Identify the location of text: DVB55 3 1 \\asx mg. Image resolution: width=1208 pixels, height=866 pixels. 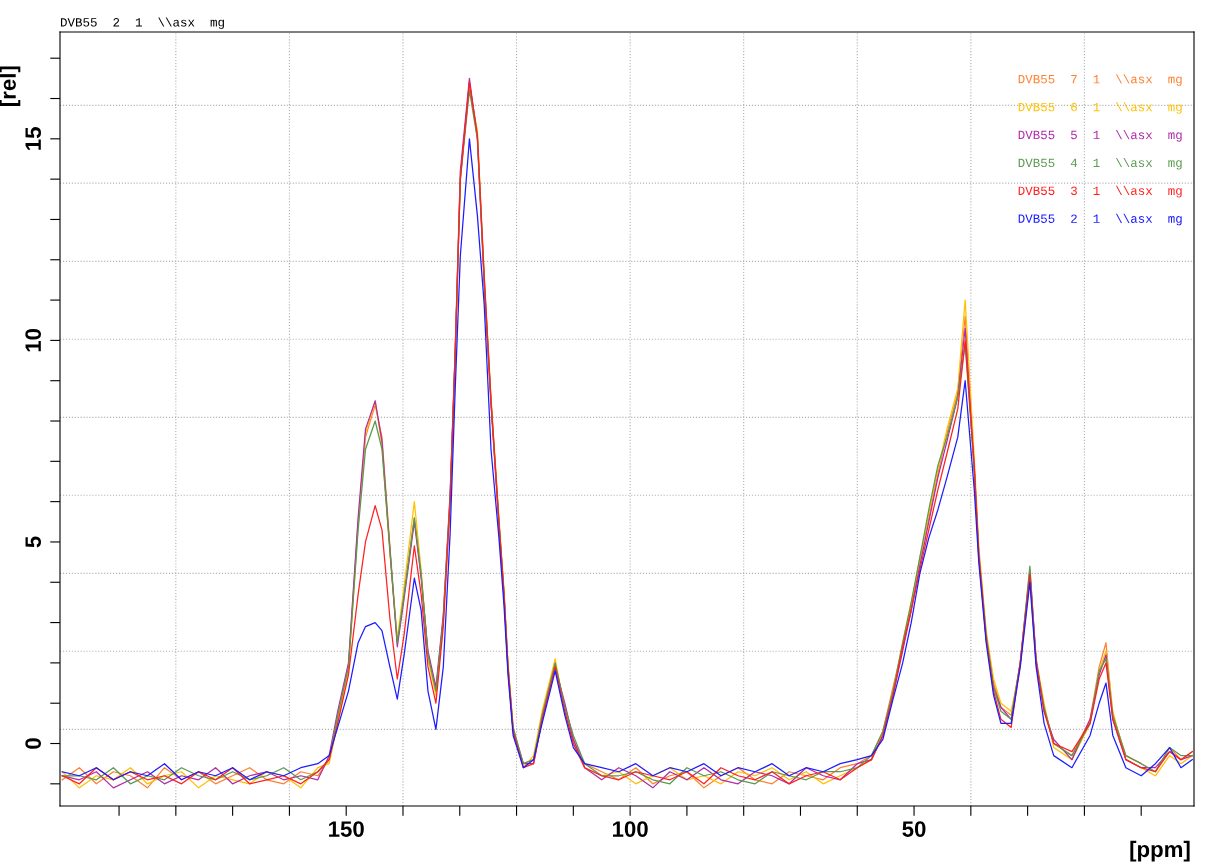
(1100, 191).